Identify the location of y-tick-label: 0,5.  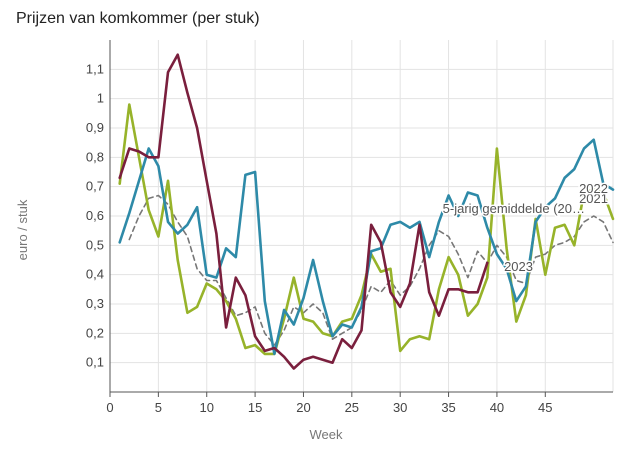
(95, 244).